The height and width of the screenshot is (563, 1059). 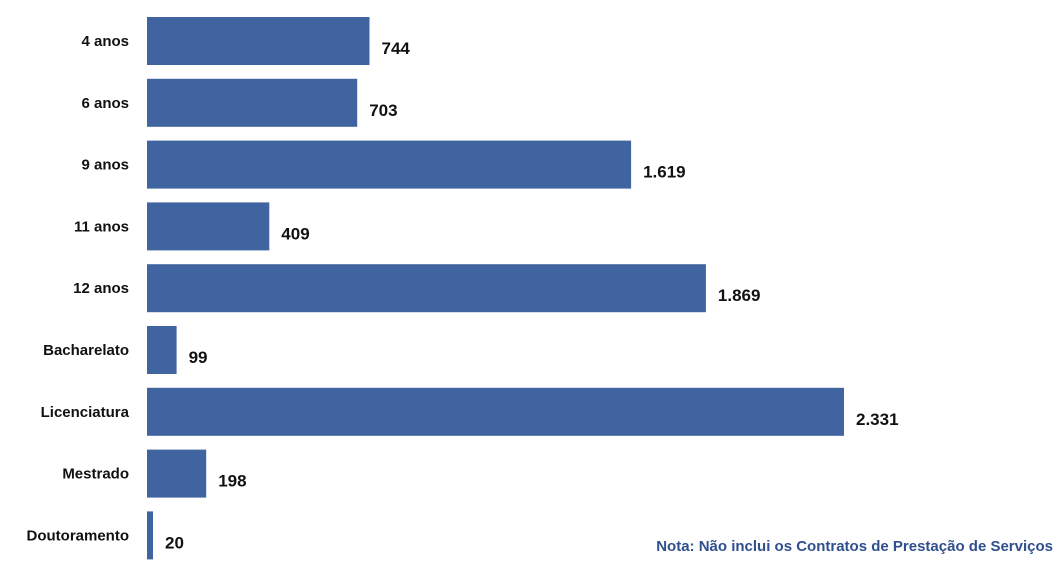 I want to click on value-label-8: 20, so click(x=174, y=542).